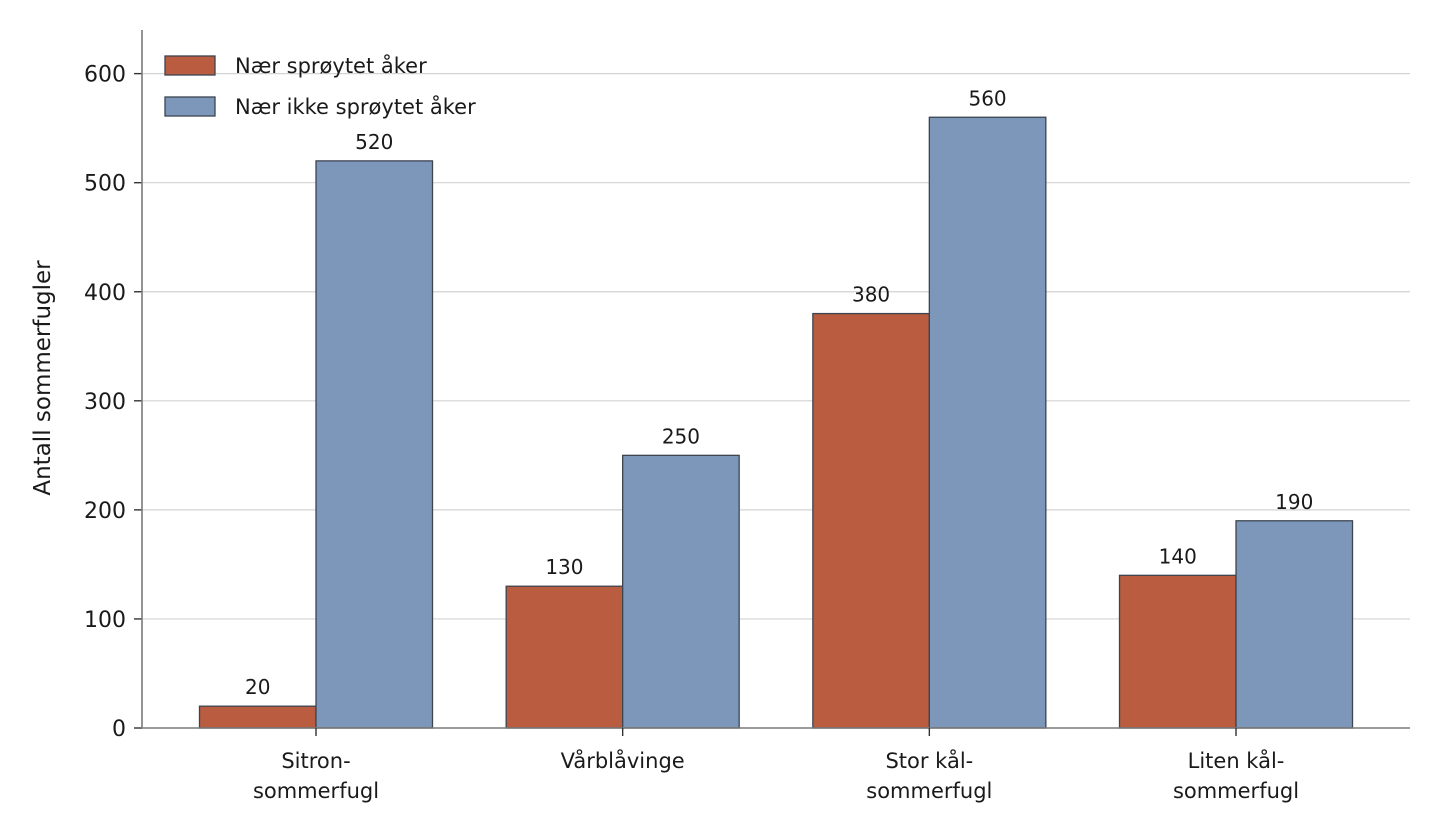 This screenshot has height=840, width=1440. I want to click on y-tick-label: 600, so click(105, 75).